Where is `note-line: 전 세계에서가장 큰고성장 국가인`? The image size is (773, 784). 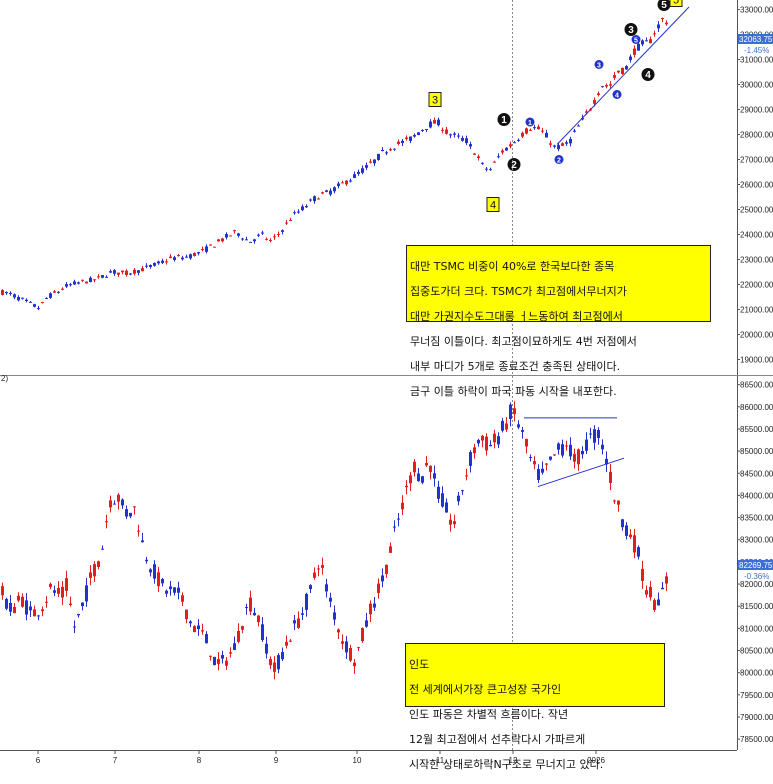 note-line: 전 세계에서가장 큰고성장 국가인 is located at coordinates (485, 689).